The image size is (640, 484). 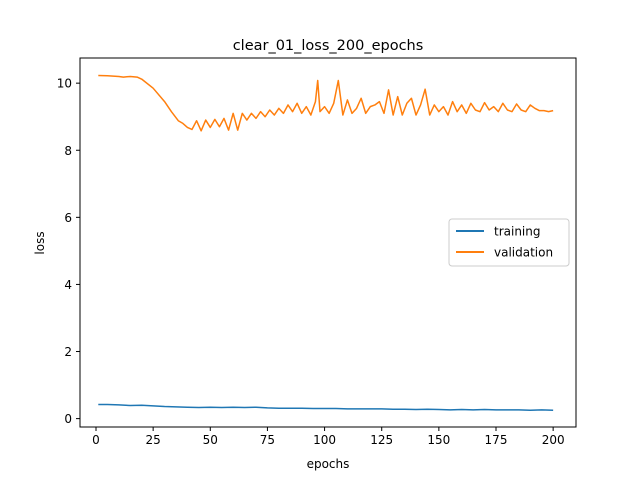 I want to click on x-tick-label: 0, so click(x=96, y=440).